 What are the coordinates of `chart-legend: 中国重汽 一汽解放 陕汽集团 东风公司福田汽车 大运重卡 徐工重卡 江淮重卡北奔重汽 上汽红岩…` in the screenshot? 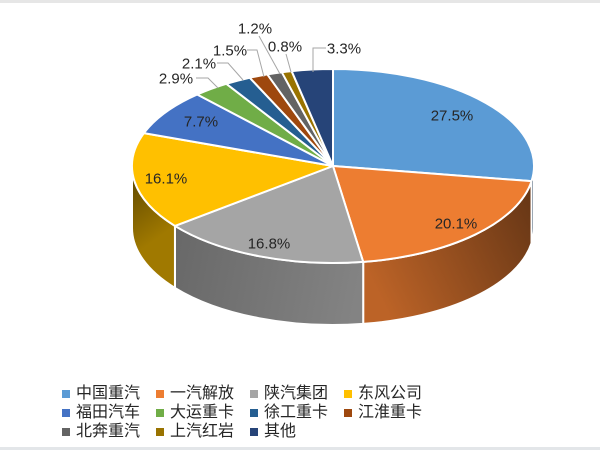 It's located at (258, 412).